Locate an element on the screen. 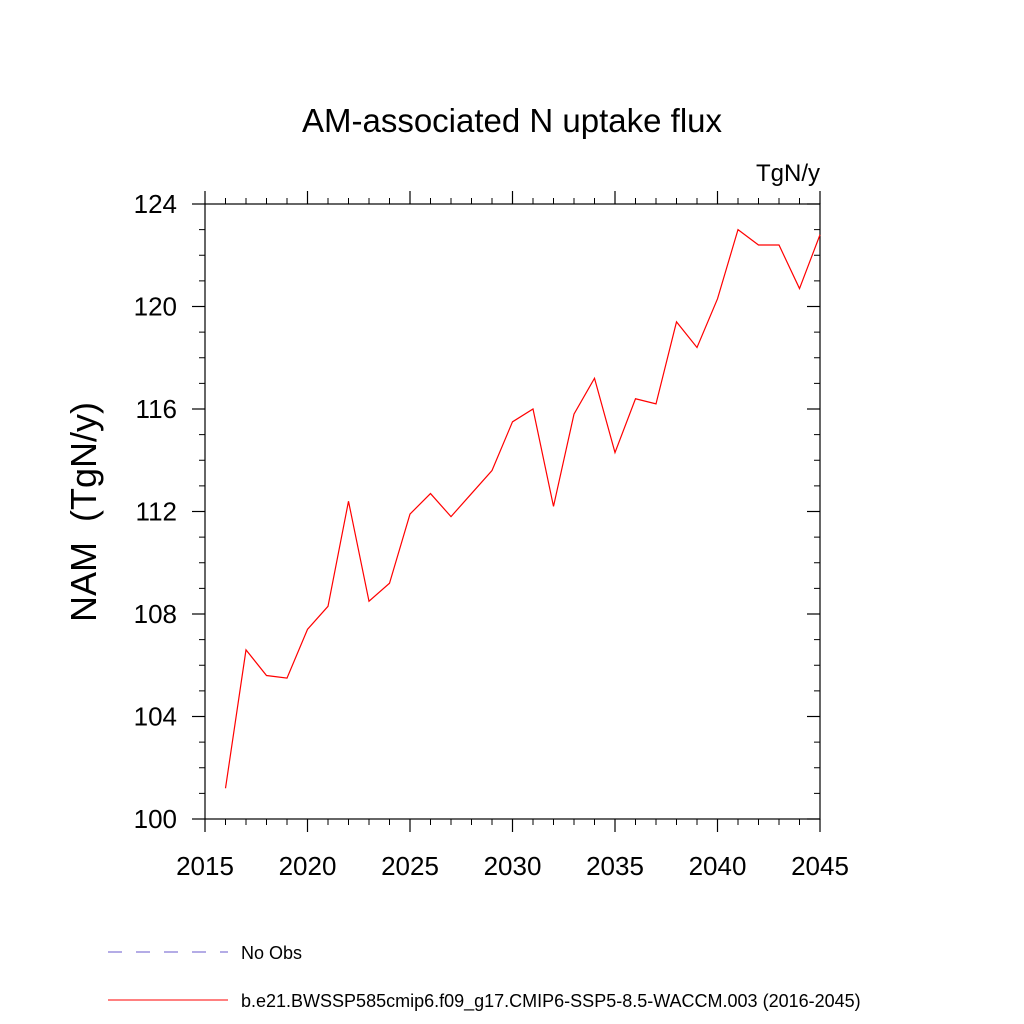  y-axis-label: NAM (TgN/y) is located at coordinates (83, 512).